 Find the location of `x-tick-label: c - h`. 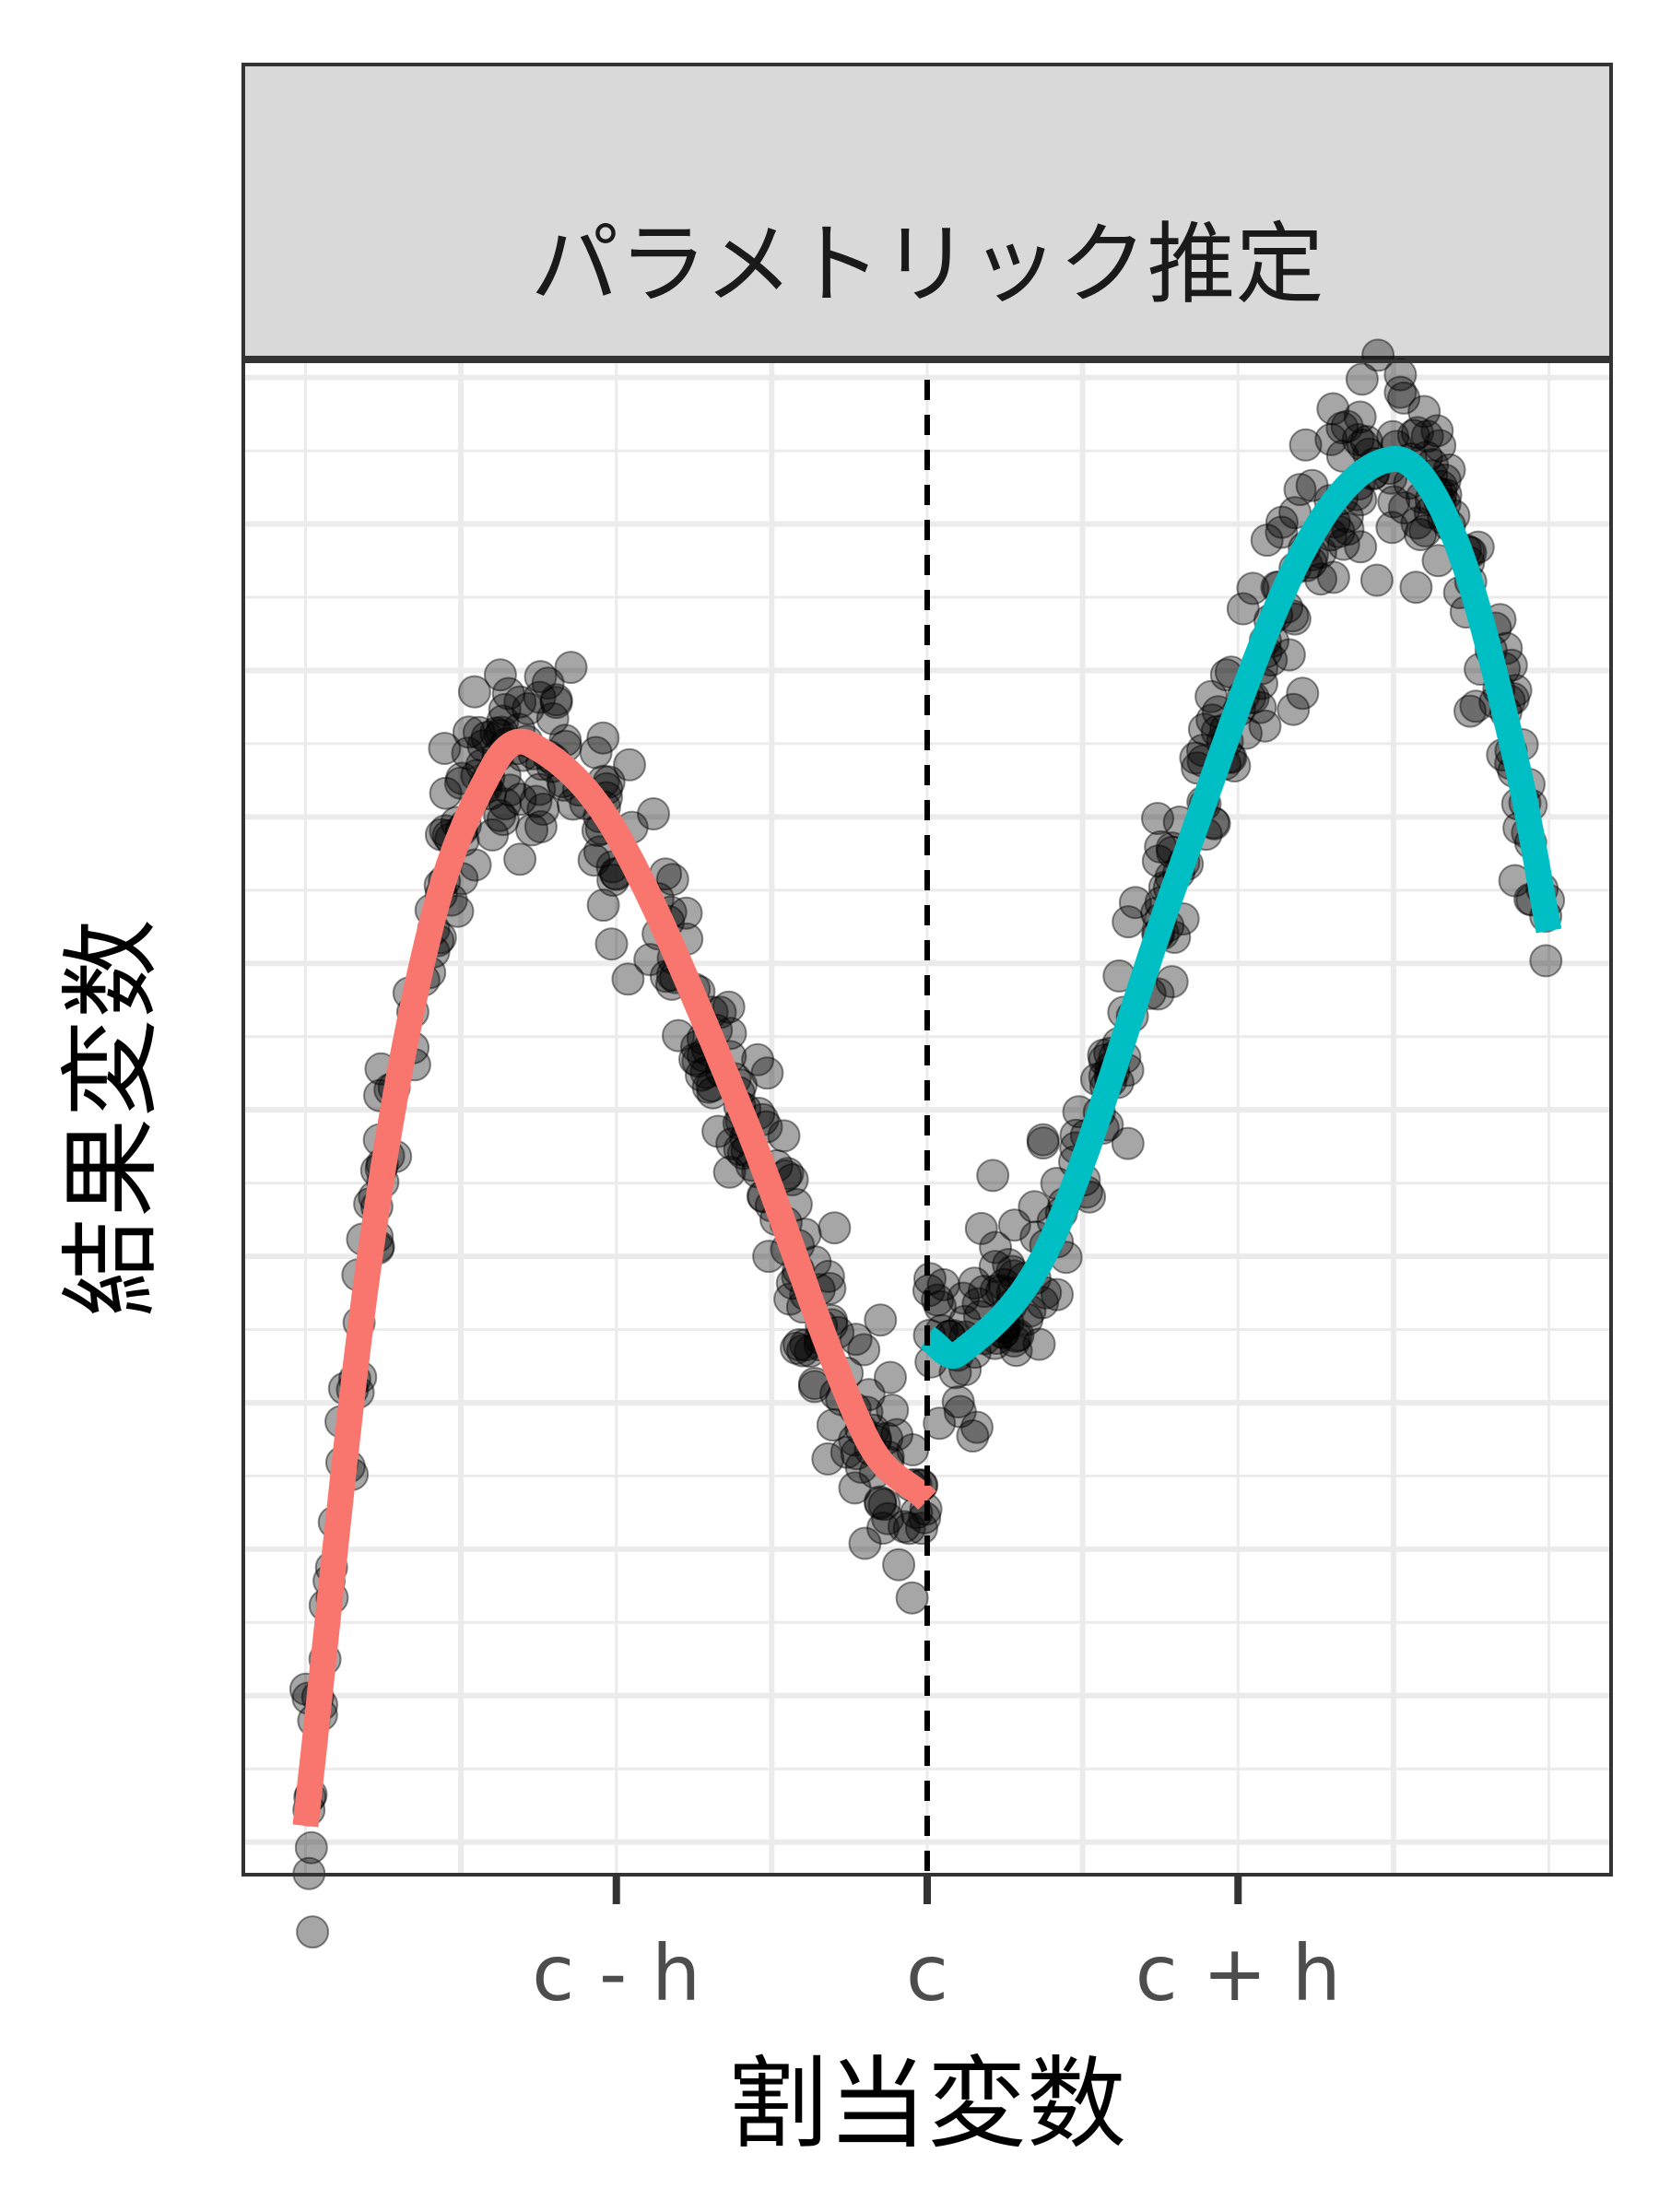

x-tick-label: c - h is located at coordinates (616, 1973).